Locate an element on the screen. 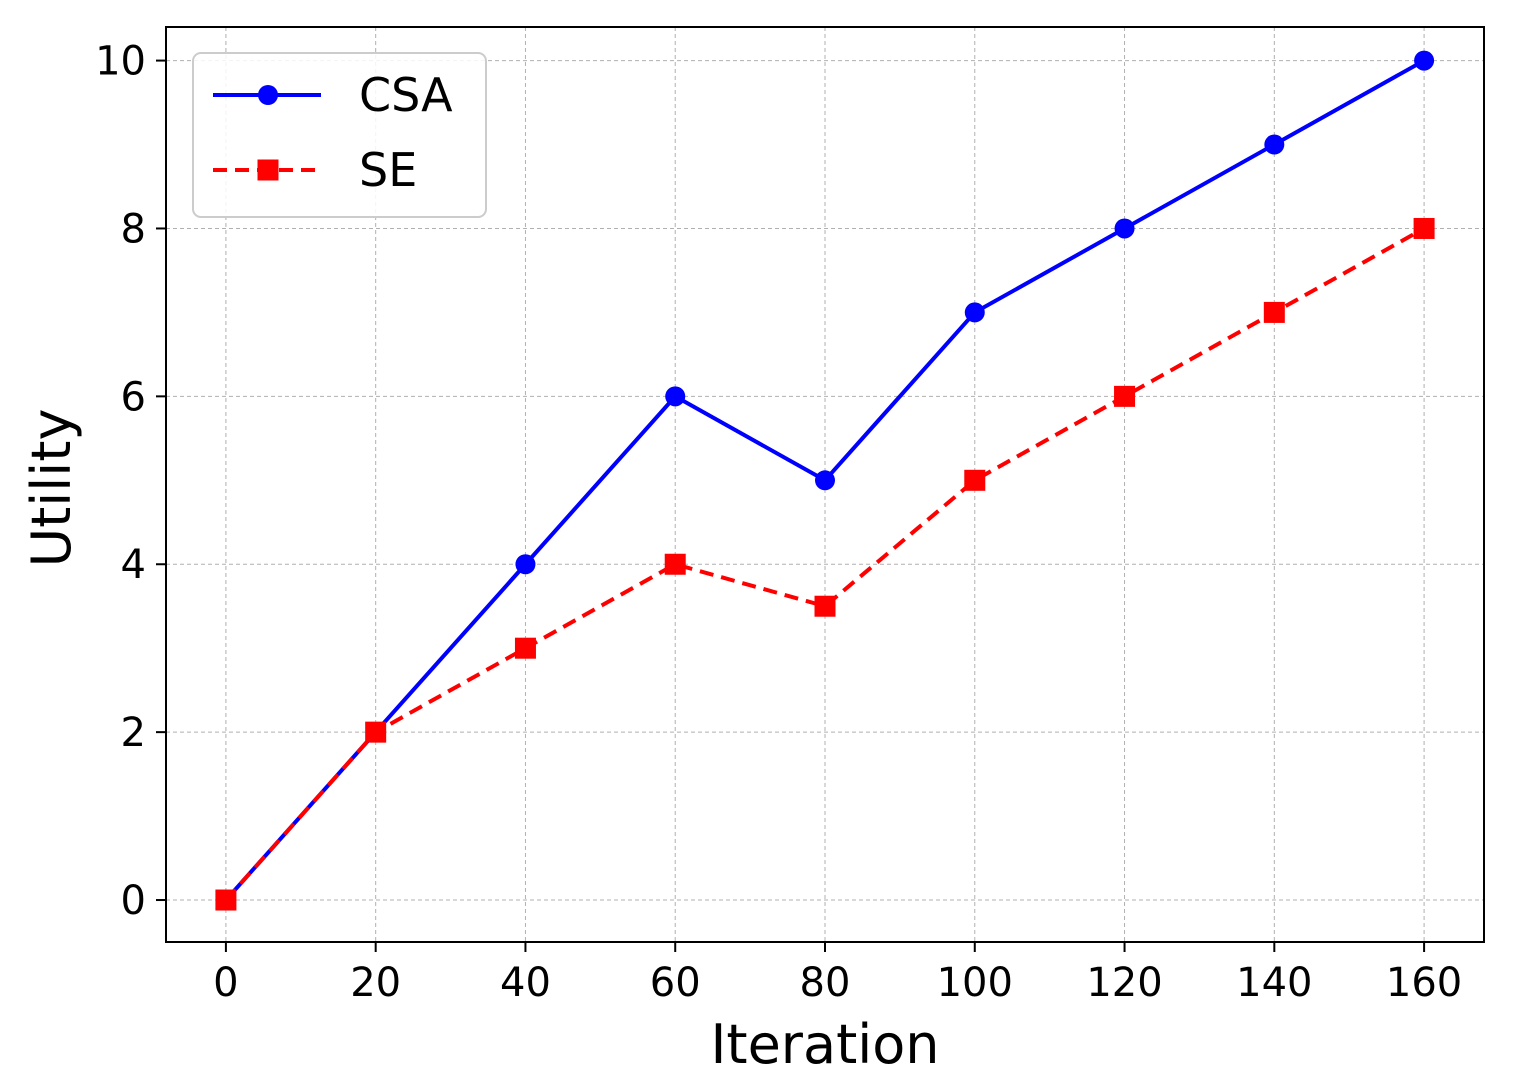 This screenshot has width=1513, height=1084. legend-marker-csa is located at coordinates (268, 95).